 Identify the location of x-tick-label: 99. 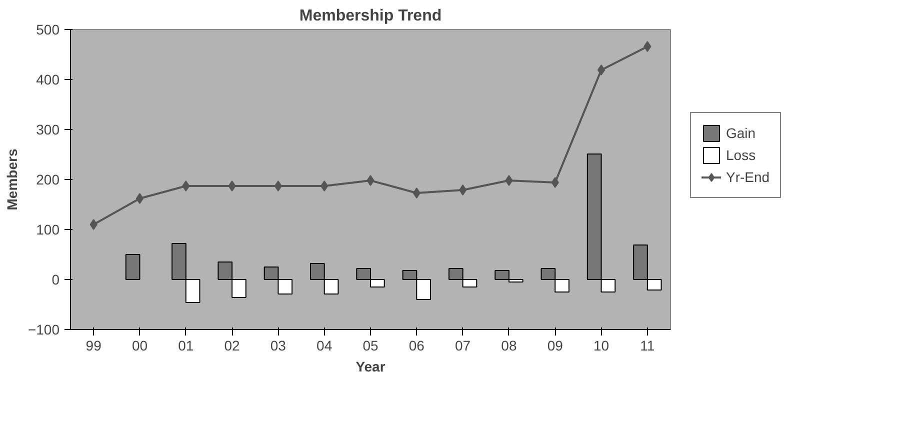
(94, 346).